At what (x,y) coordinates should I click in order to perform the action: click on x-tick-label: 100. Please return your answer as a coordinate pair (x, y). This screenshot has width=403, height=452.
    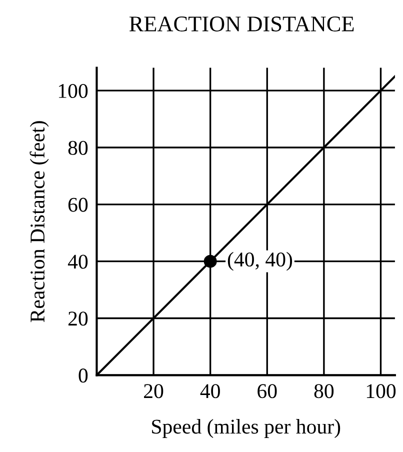
    Looking at the image, I should click on (381, 391).